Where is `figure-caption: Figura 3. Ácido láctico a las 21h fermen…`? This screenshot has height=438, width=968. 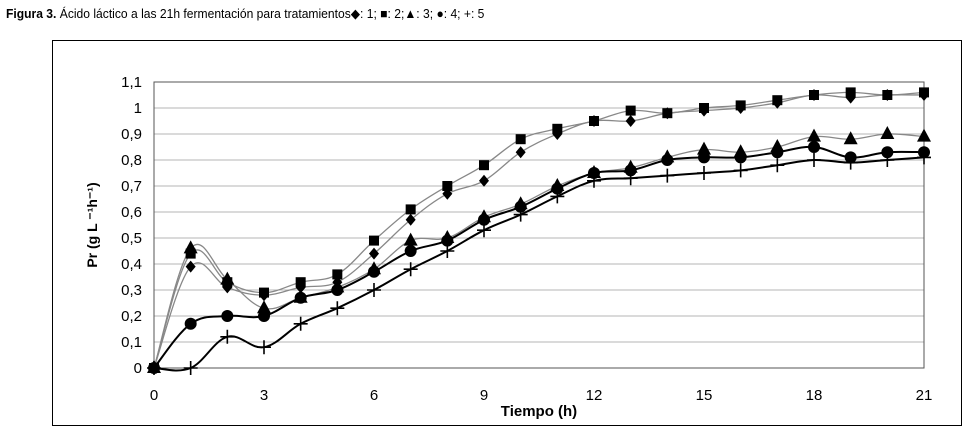 figure-caption: Figura 3. Ácido láctico a las 21h fermen… is located at coordinates (245, 14).